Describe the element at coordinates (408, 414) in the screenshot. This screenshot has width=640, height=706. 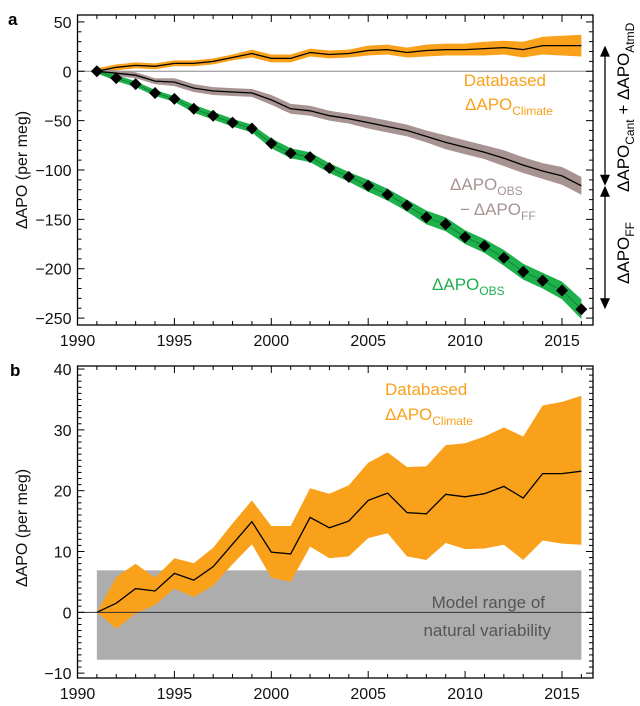
I see `annotation-climate-b-main: ΔAPO` at that location.